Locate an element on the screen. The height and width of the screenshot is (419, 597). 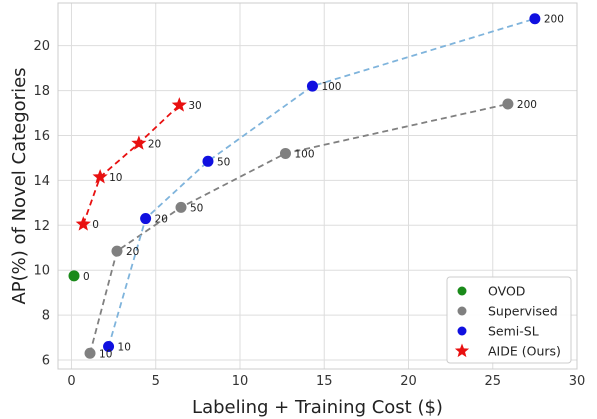
y-axis-title: AP(%) of Novel Categories is located at coordinates (19, 185).